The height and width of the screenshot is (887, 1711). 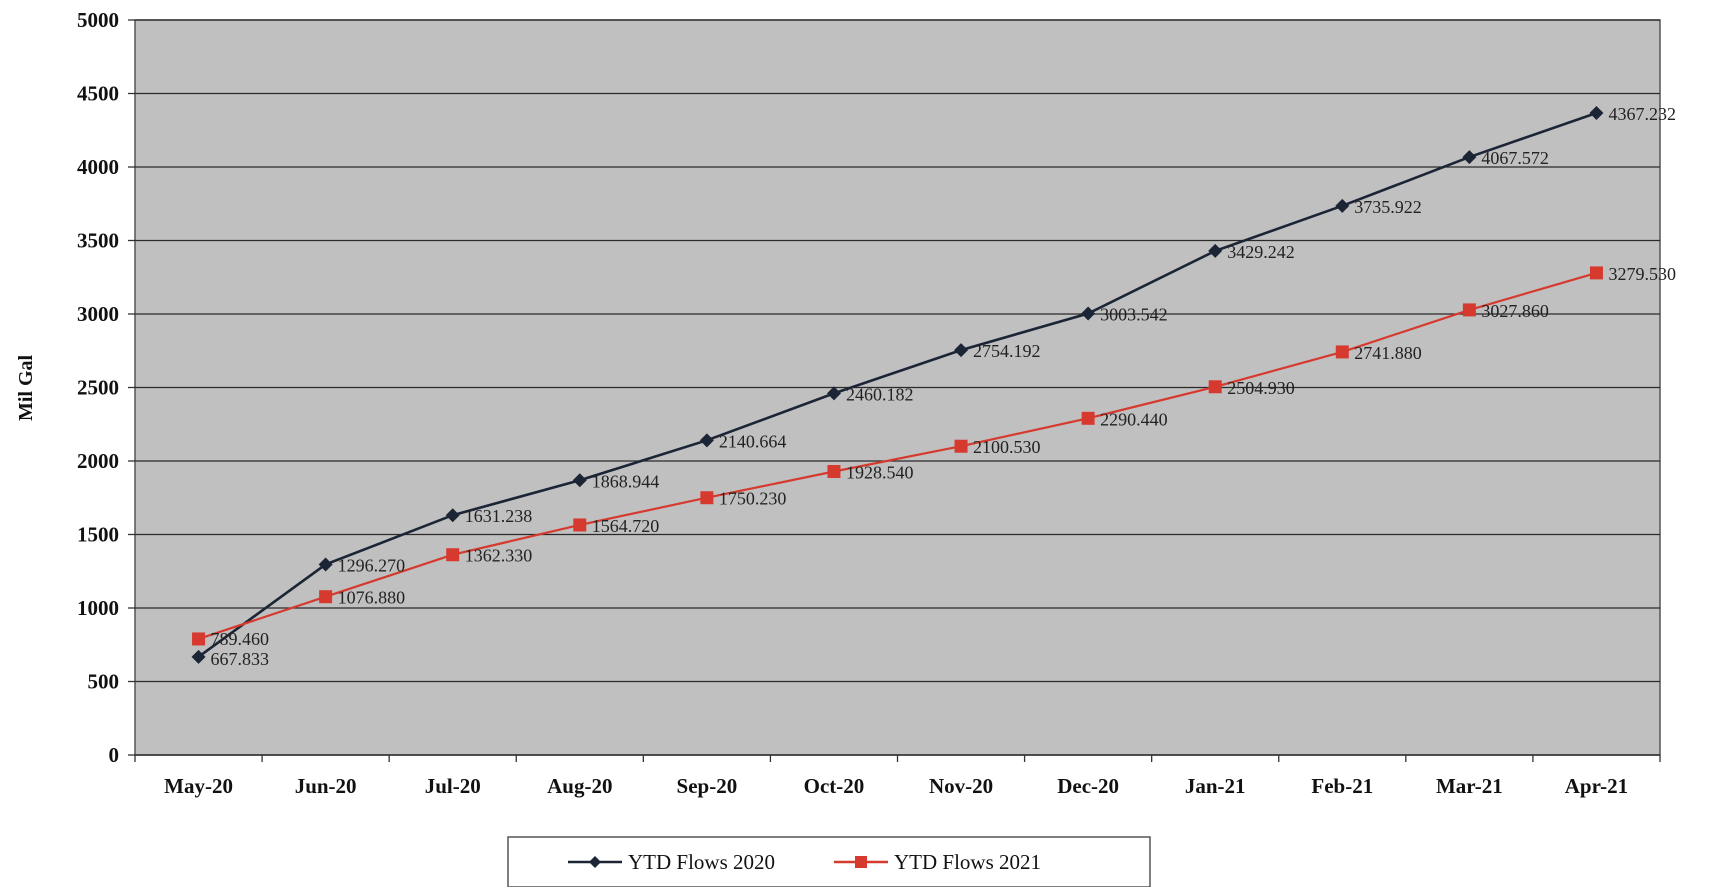 I want to click on data-label-2021: 3027.860, so click(x=1515, y=311).